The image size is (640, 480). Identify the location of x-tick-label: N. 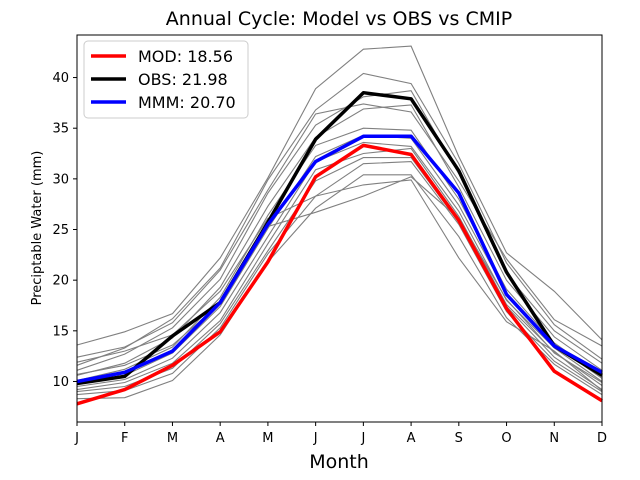
(554, 438).